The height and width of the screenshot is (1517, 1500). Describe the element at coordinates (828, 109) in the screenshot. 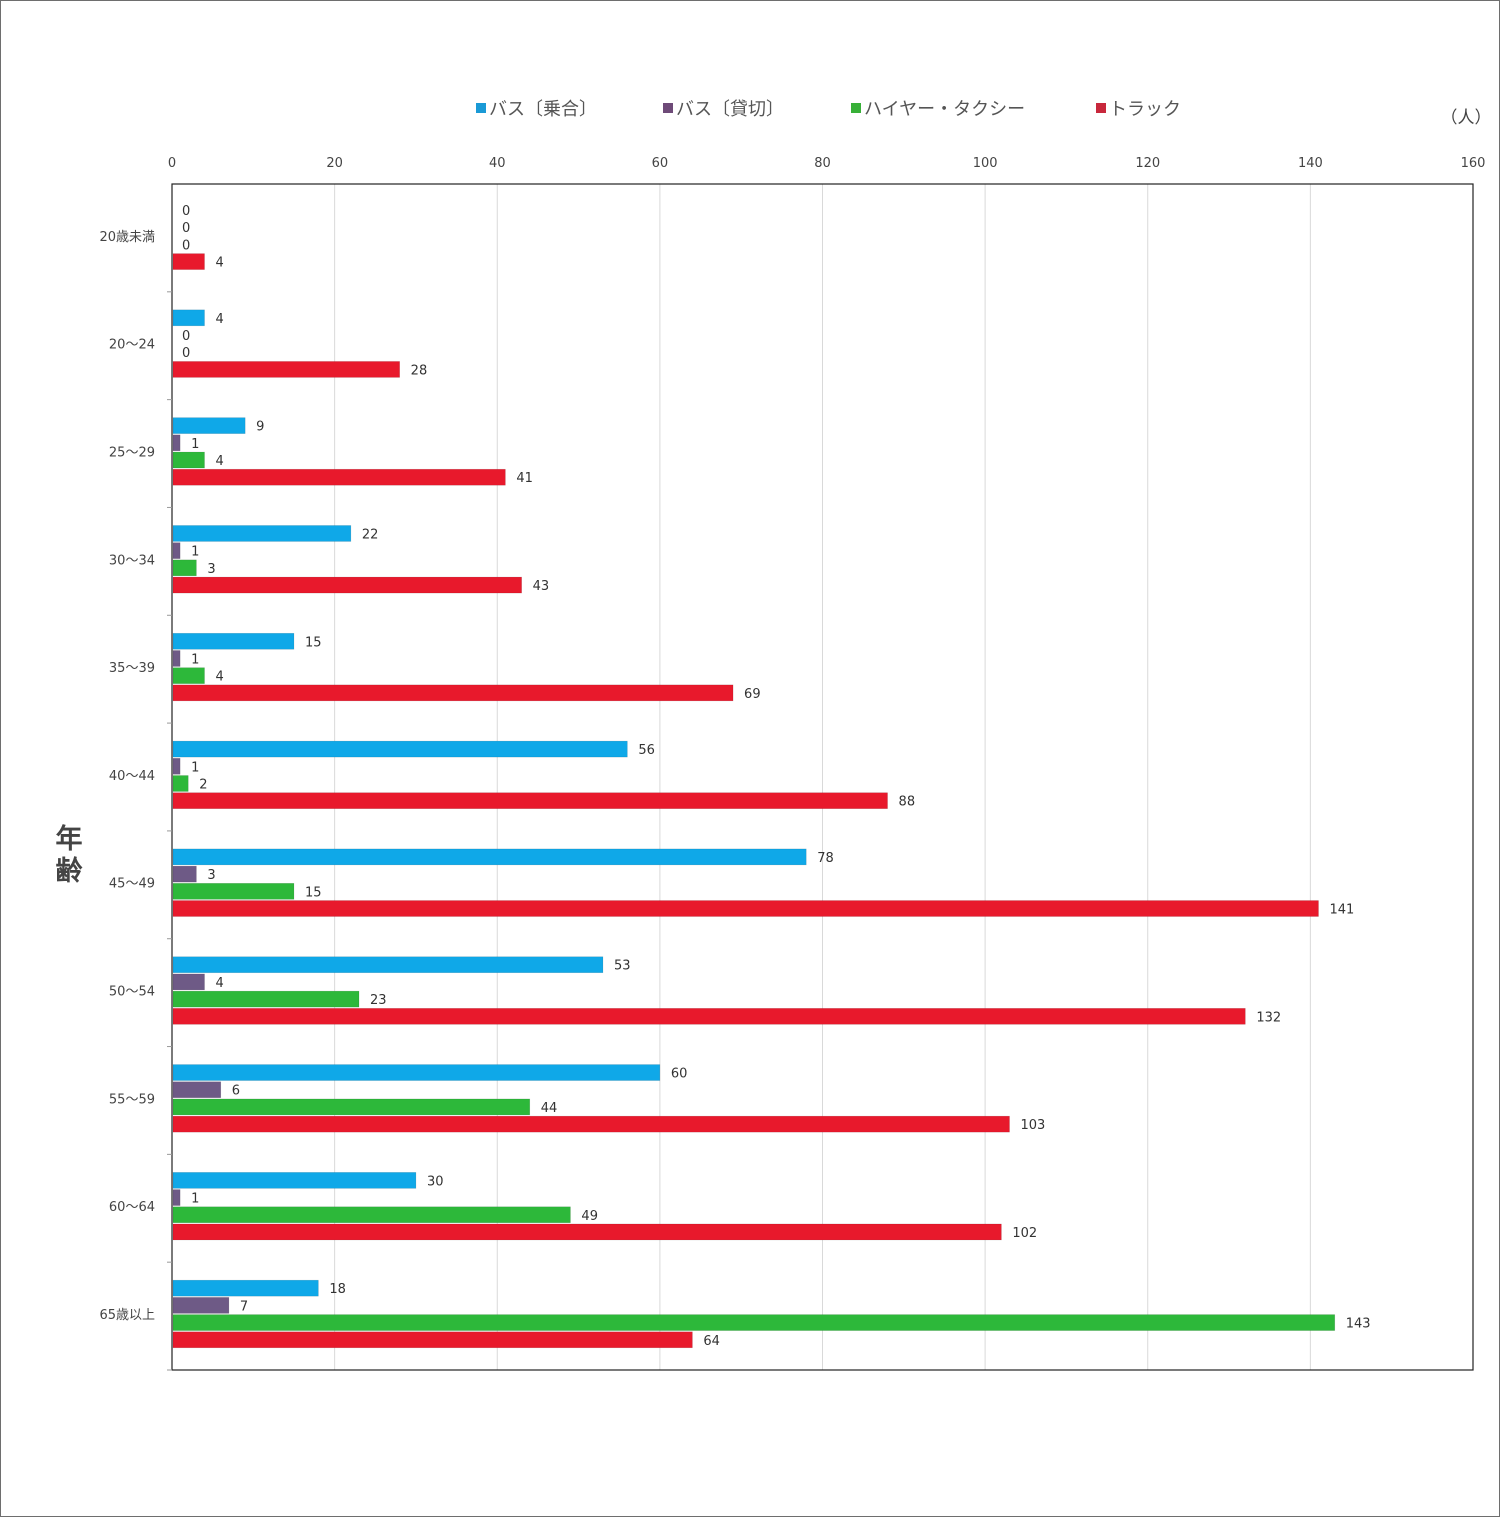

I see `legend: バス〔乗合〕 バス〔貸切〕 ハイヤー・タクシー トラック` at that location.